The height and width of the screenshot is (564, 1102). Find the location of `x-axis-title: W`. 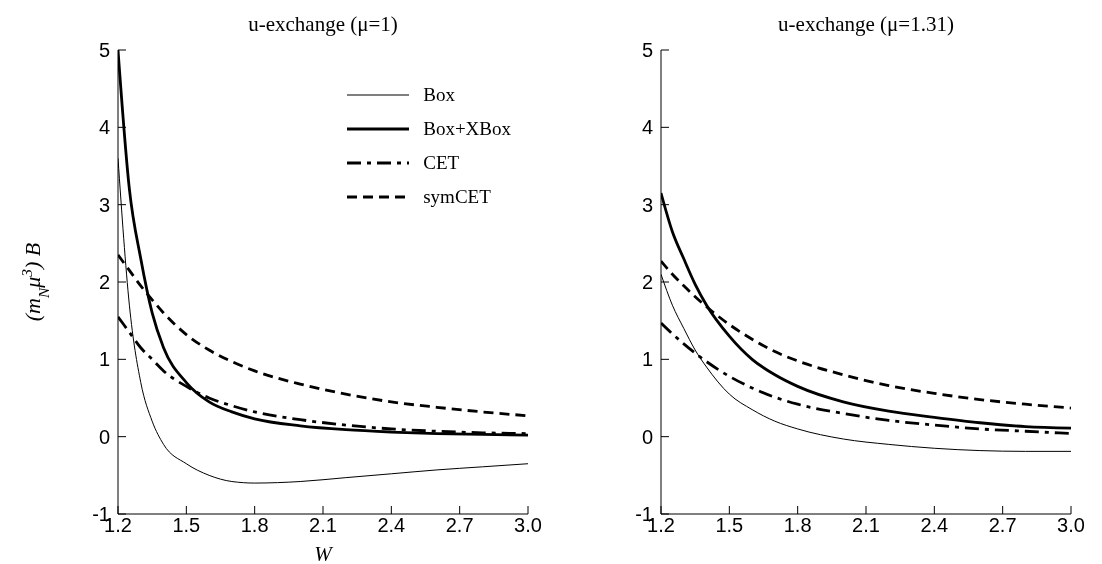

x-axis-title: W is located at coordinates (323, 553).